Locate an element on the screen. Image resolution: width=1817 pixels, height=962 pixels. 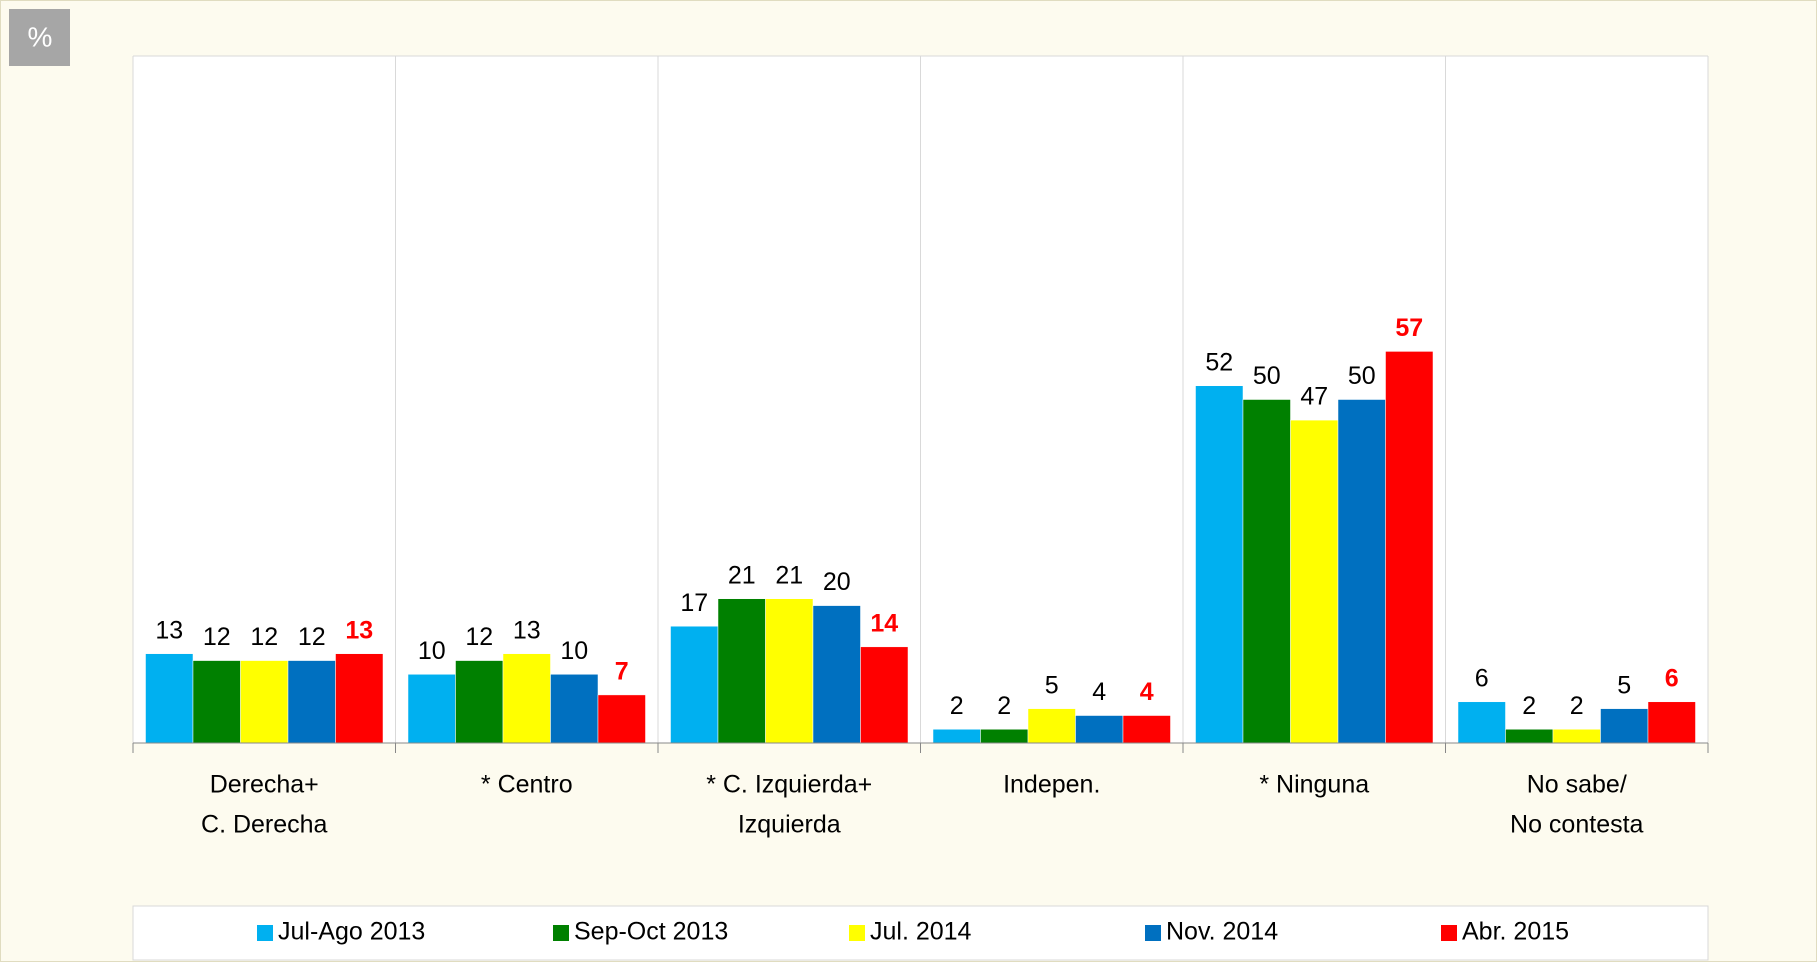
x-tick-label: * Ninguna is located at coordinates (1314, 785).